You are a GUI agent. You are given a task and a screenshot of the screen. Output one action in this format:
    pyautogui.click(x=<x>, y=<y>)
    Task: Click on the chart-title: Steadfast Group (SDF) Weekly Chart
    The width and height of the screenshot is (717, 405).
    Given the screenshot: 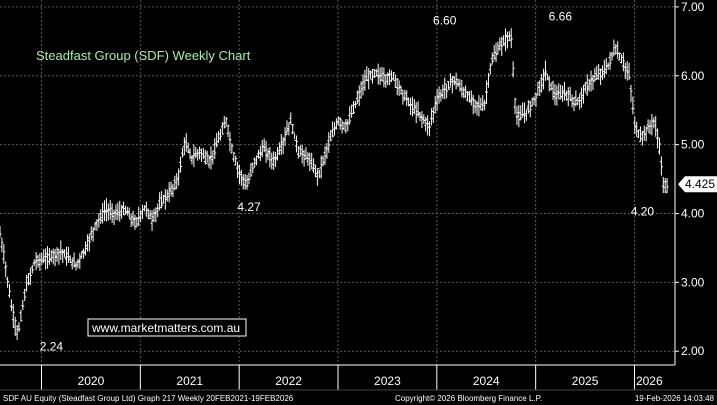 What is the action you would take?
    pyautogui.click(x=143, y=55)
    